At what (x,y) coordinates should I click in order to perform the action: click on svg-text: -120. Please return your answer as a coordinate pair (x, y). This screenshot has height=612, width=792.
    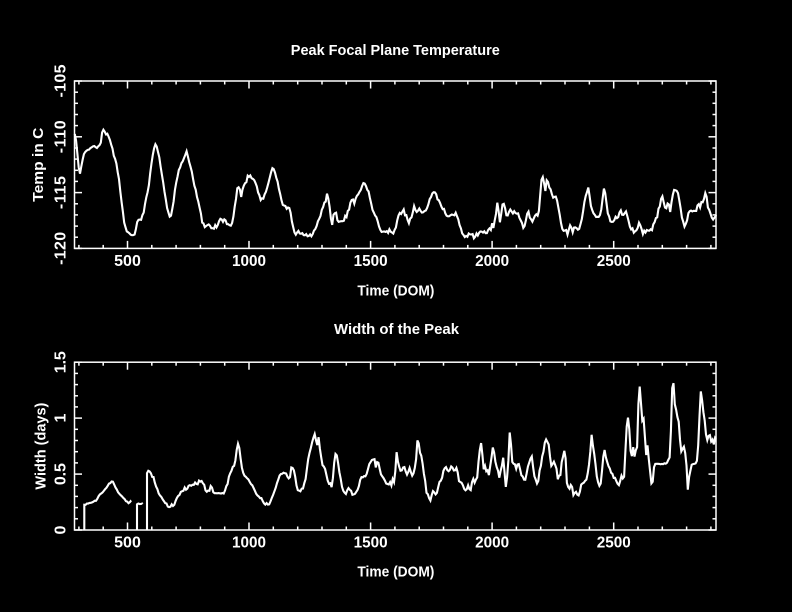
    Looking at the image, I should click on (60, 248).